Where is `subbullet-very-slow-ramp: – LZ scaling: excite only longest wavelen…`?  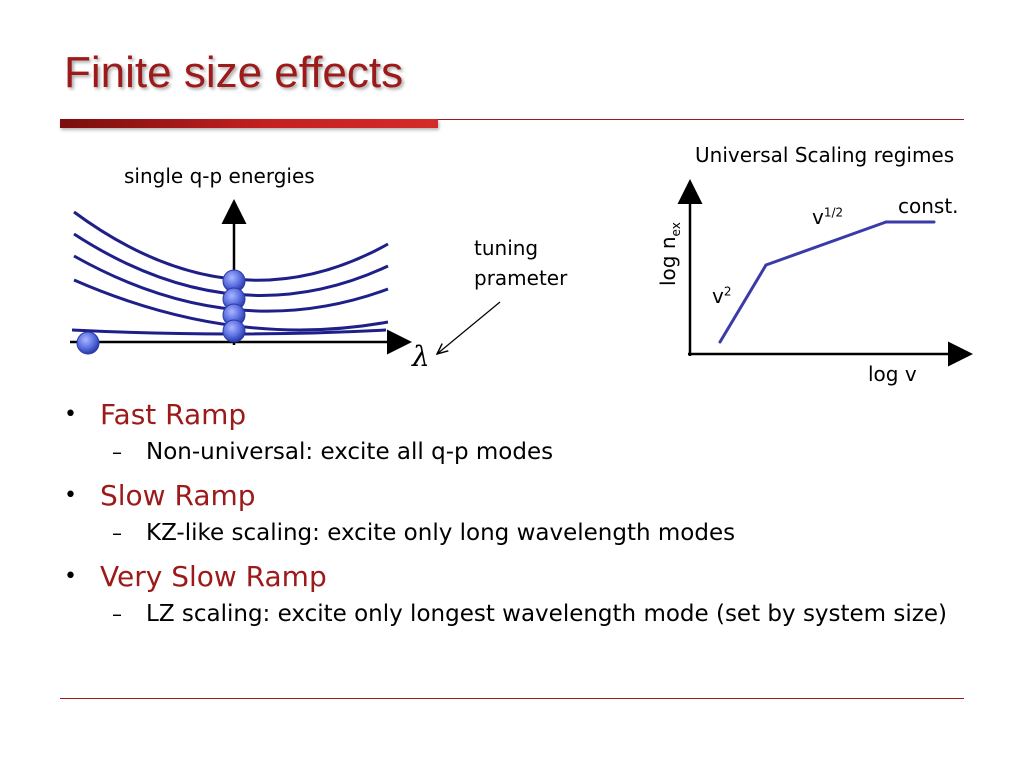 subbullet-very-slow-ramp: – LZ scaling: excite only longest wavelen… is located at coordinates (529, 614).